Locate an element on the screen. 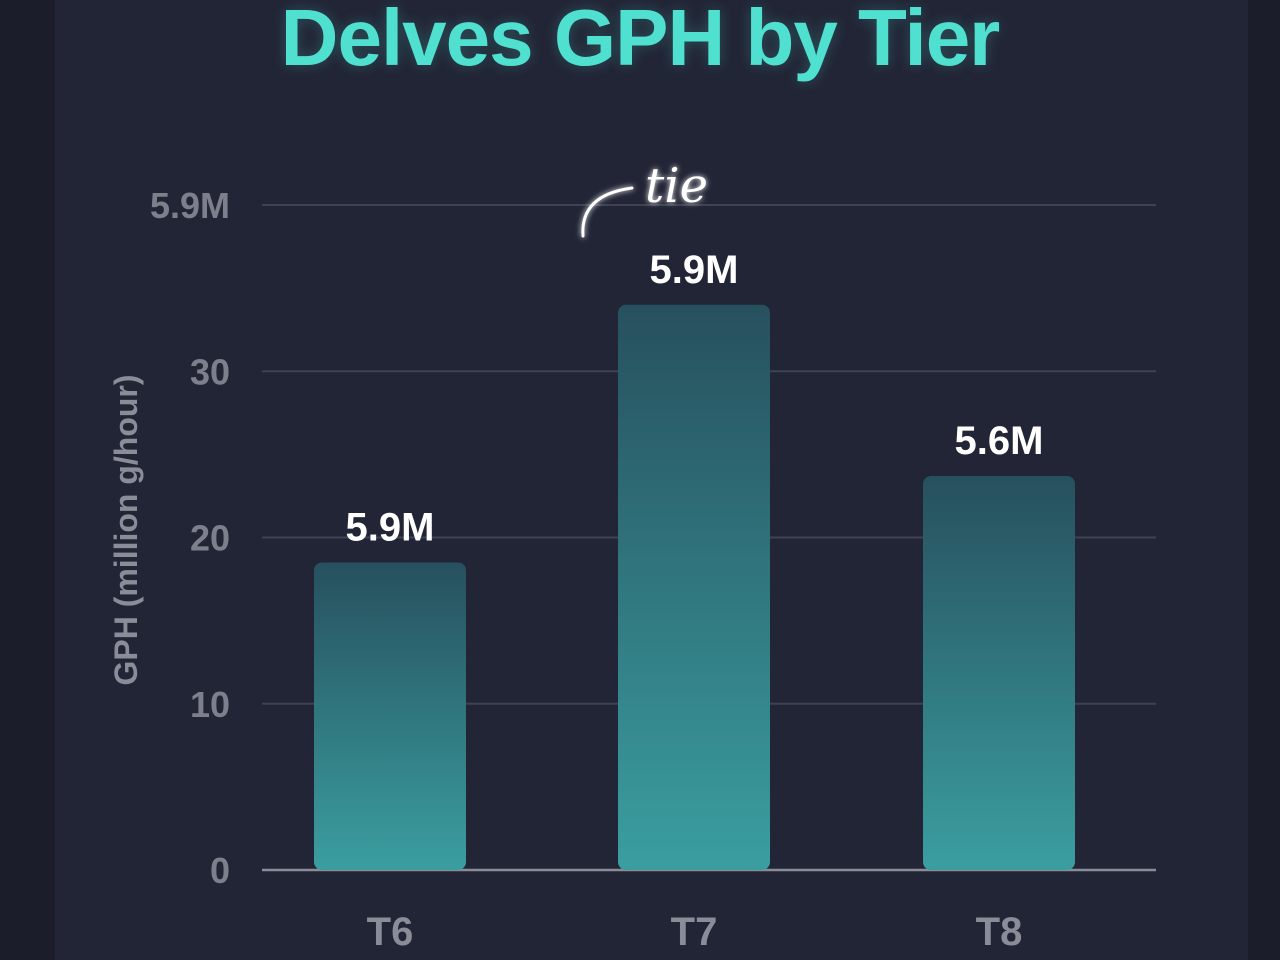  chart-title: Delves GPH by Tier is located at coordinates (640, 41).